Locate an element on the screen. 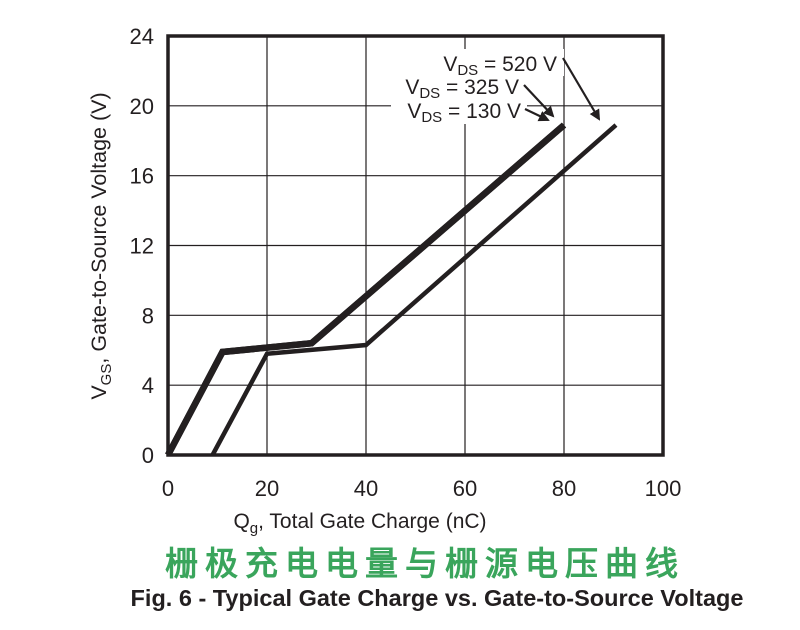 The width and height of the screenshot is (800, 630). annotation-label: VDS = 325 V is located at coordinates (462, 89).